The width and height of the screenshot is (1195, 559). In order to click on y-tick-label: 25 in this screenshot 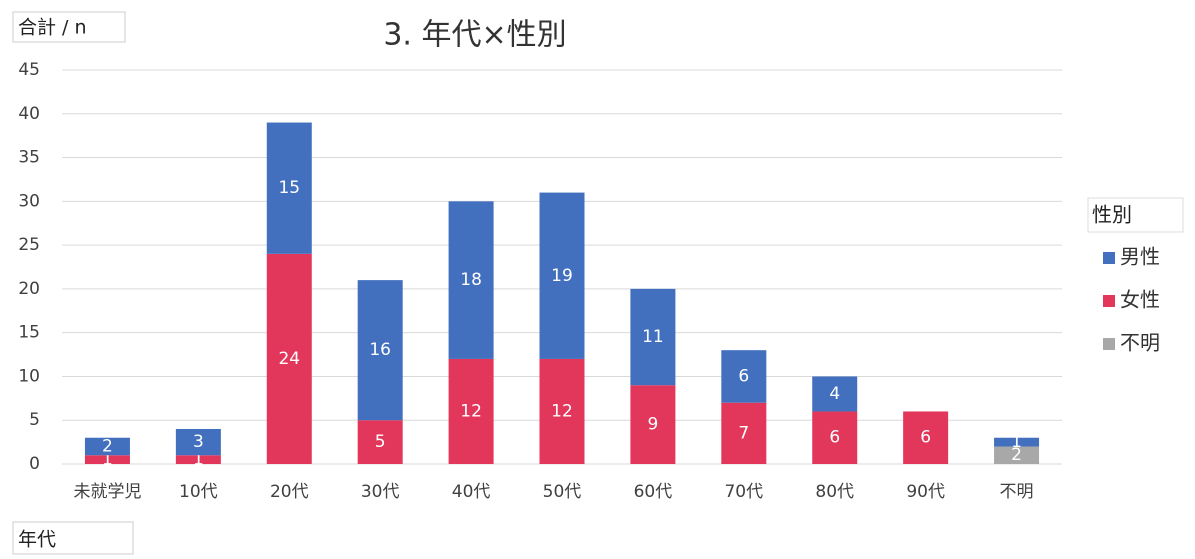, I will do `click(29, 245)`.